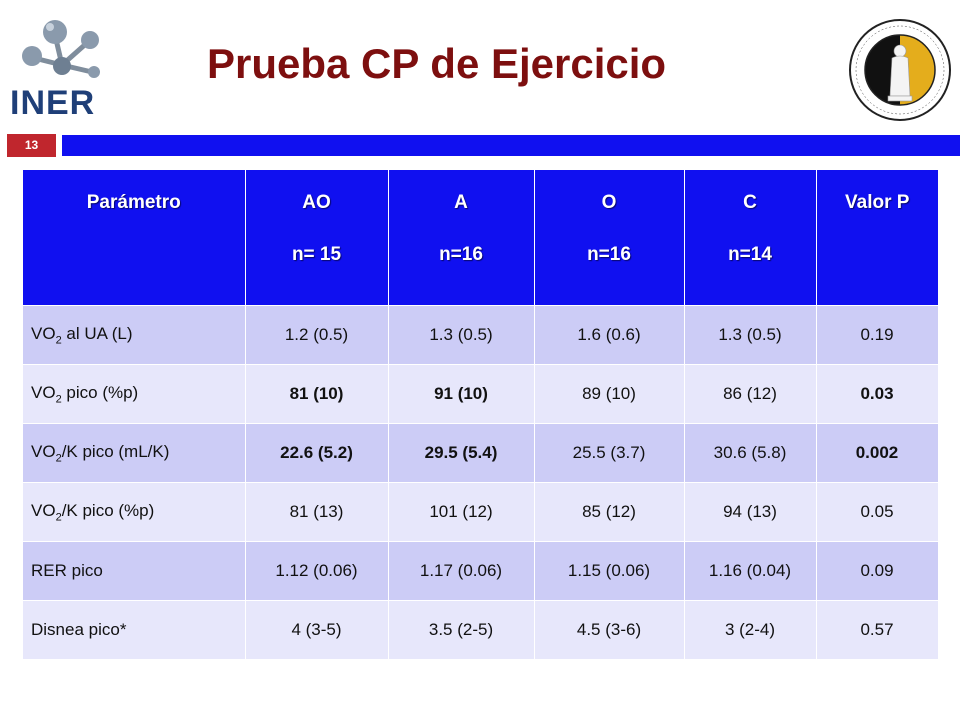 The image size is (960, 720). I want to click on header-divider-bar, so click(511, 145).